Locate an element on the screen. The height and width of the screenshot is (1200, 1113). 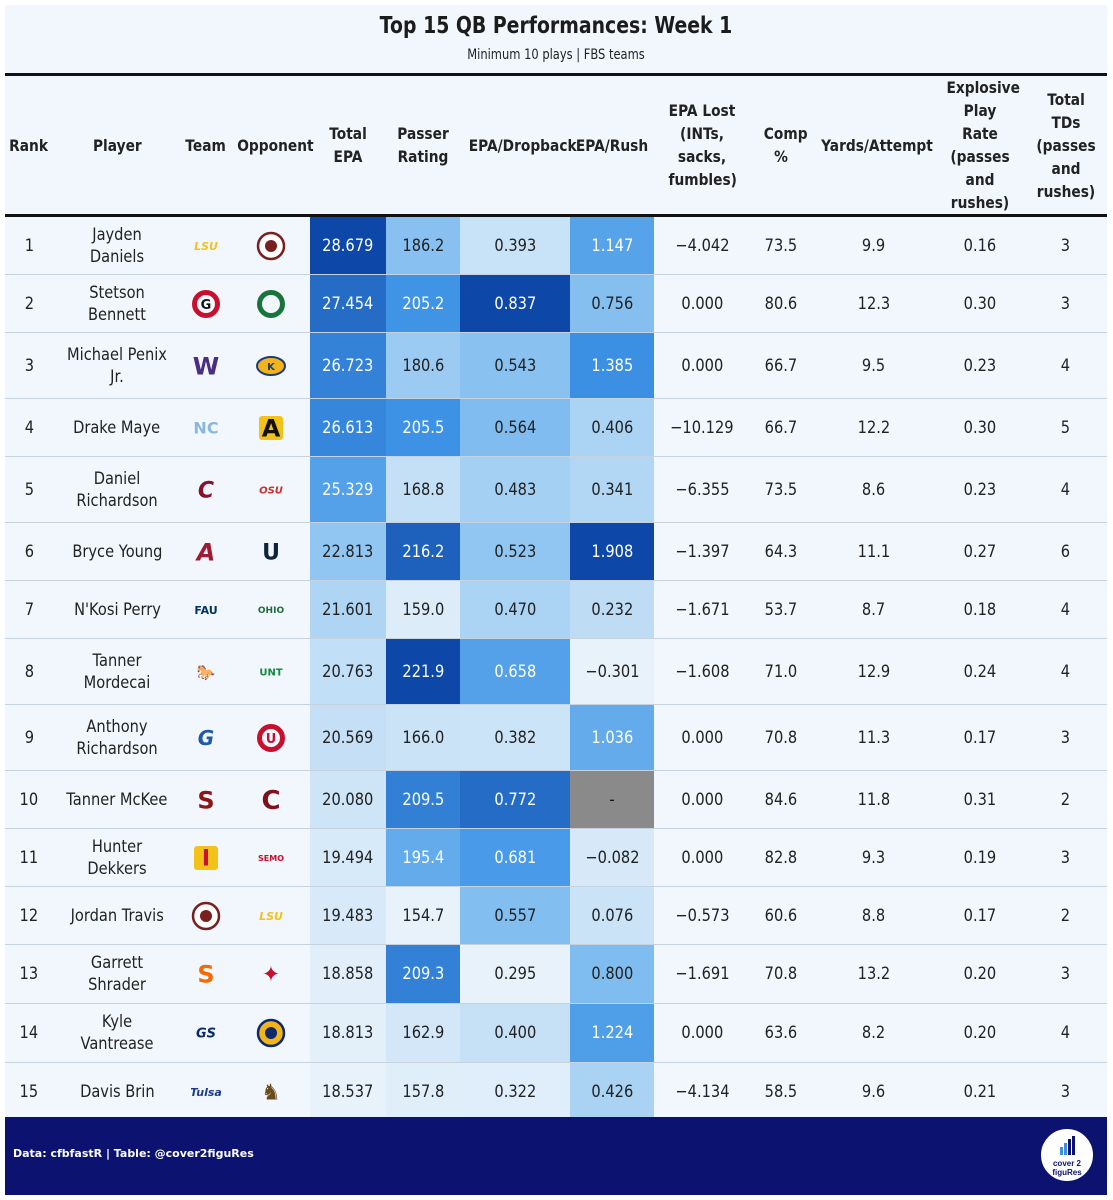
cell-explosive: 0.30 is located at coordinates (980, 427).